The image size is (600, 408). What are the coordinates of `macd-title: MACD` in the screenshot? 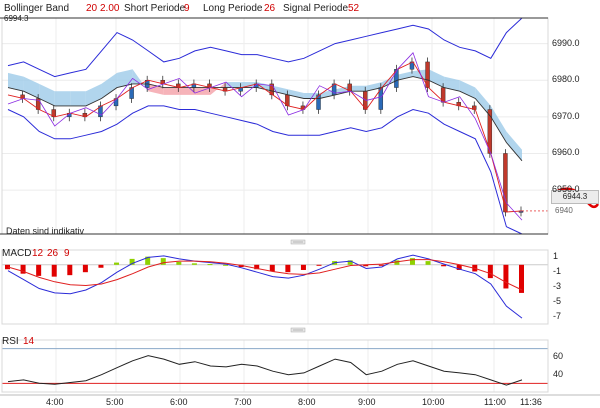 It's located at (17, 253).